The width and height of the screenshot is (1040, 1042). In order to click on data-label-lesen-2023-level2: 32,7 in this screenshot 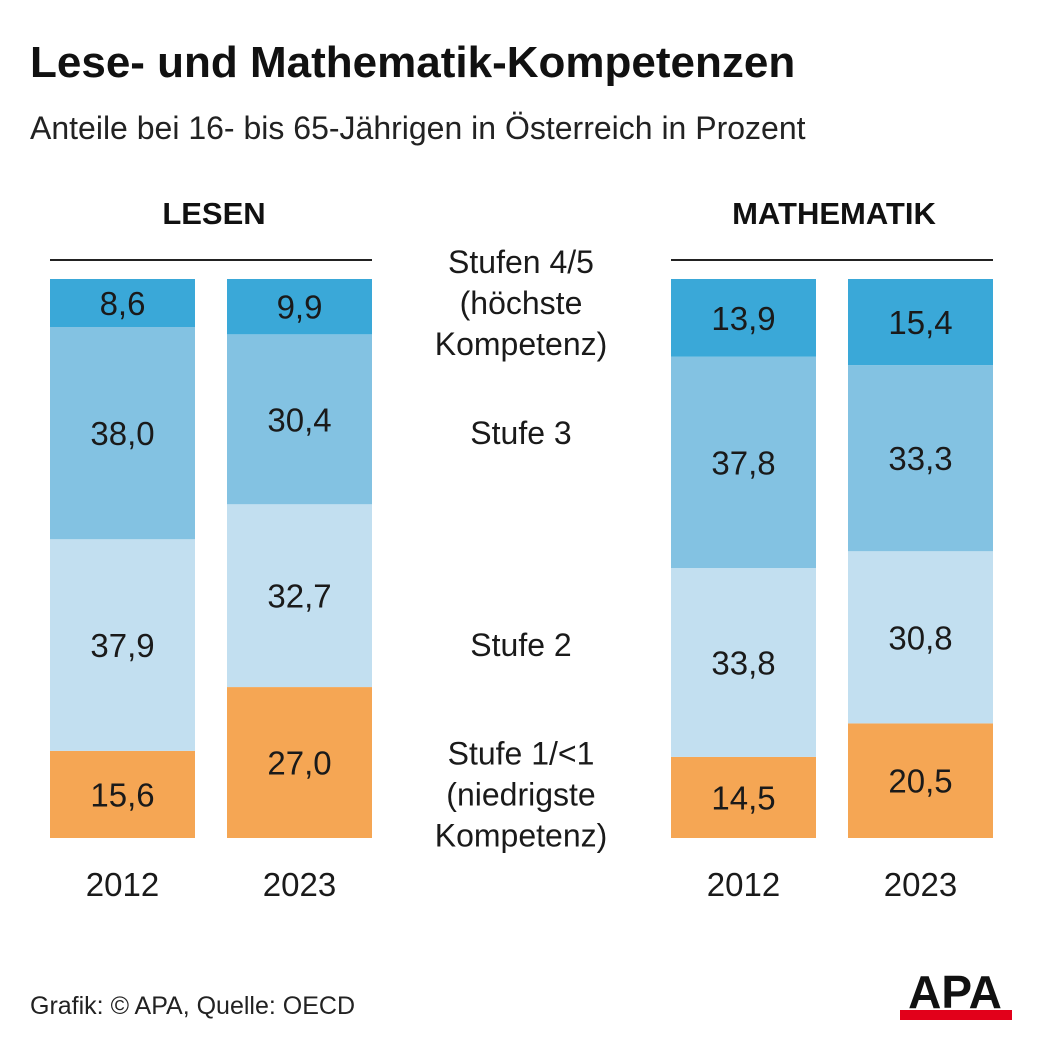, I will do `click(299, 596)`.